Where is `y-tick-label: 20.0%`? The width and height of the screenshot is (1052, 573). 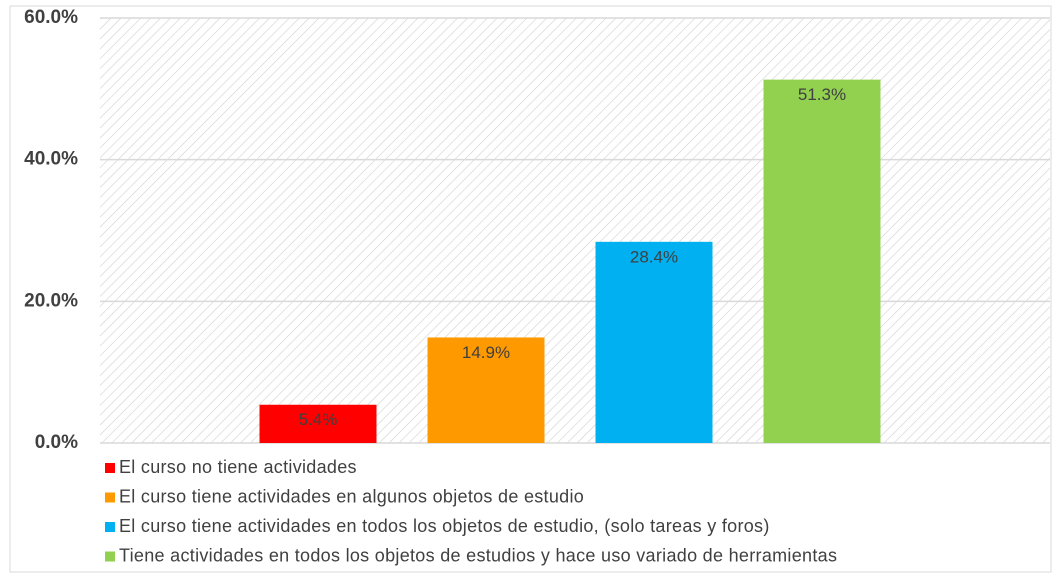
y-tick-label: 20.0% is located at coordinates (51, 300).